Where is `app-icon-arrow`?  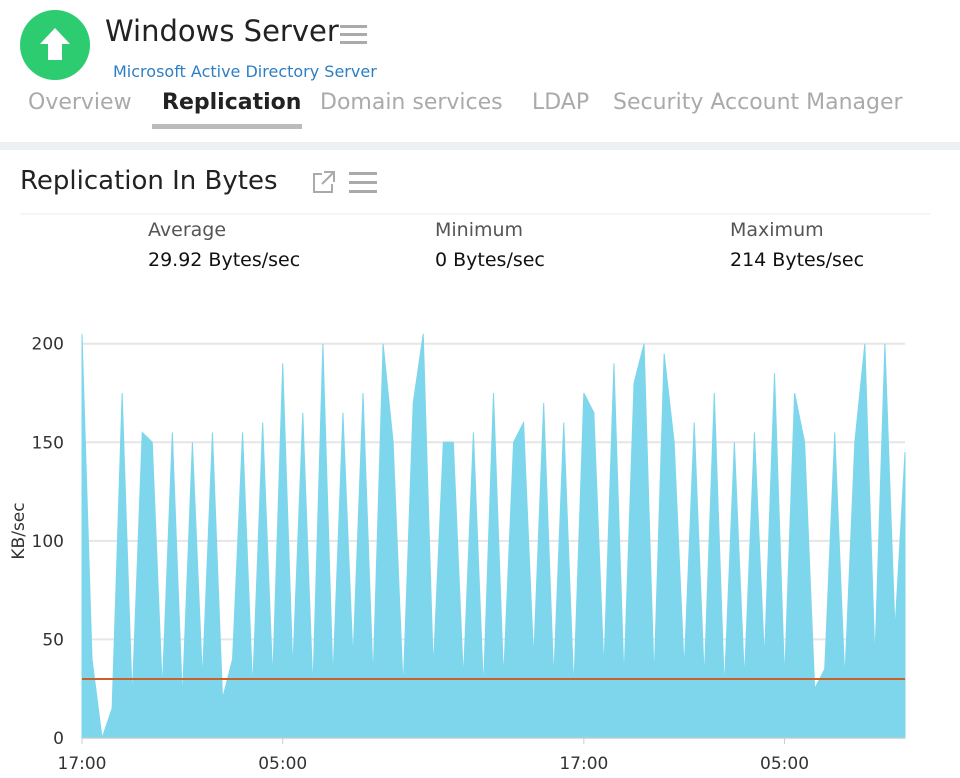
app-icon-arrow is located at coordinates (55, 44).